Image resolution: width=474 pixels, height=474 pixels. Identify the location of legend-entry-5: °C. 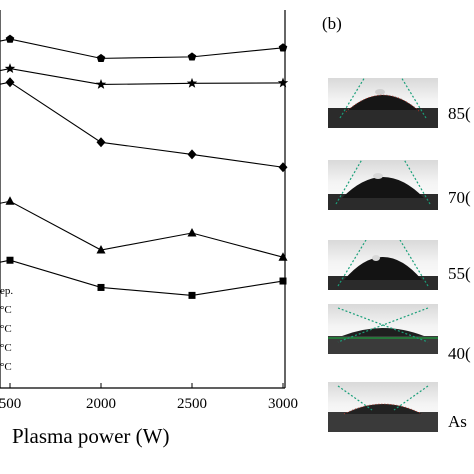
(6, 367).